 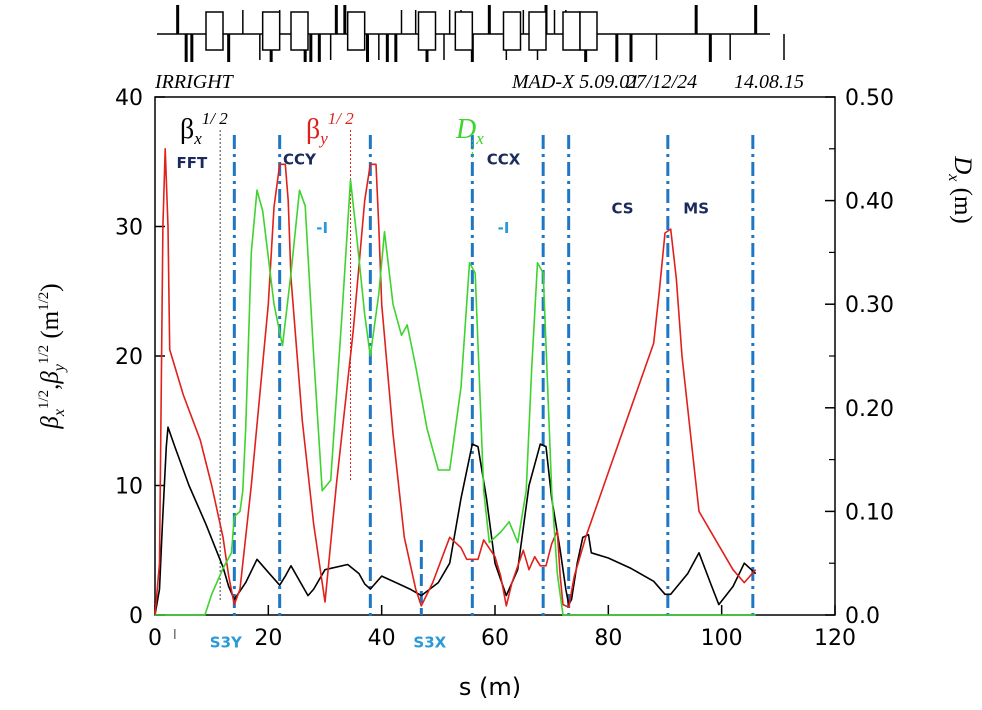 I want to click on y-left-tick-label: 0, so click(x=136, y=616).